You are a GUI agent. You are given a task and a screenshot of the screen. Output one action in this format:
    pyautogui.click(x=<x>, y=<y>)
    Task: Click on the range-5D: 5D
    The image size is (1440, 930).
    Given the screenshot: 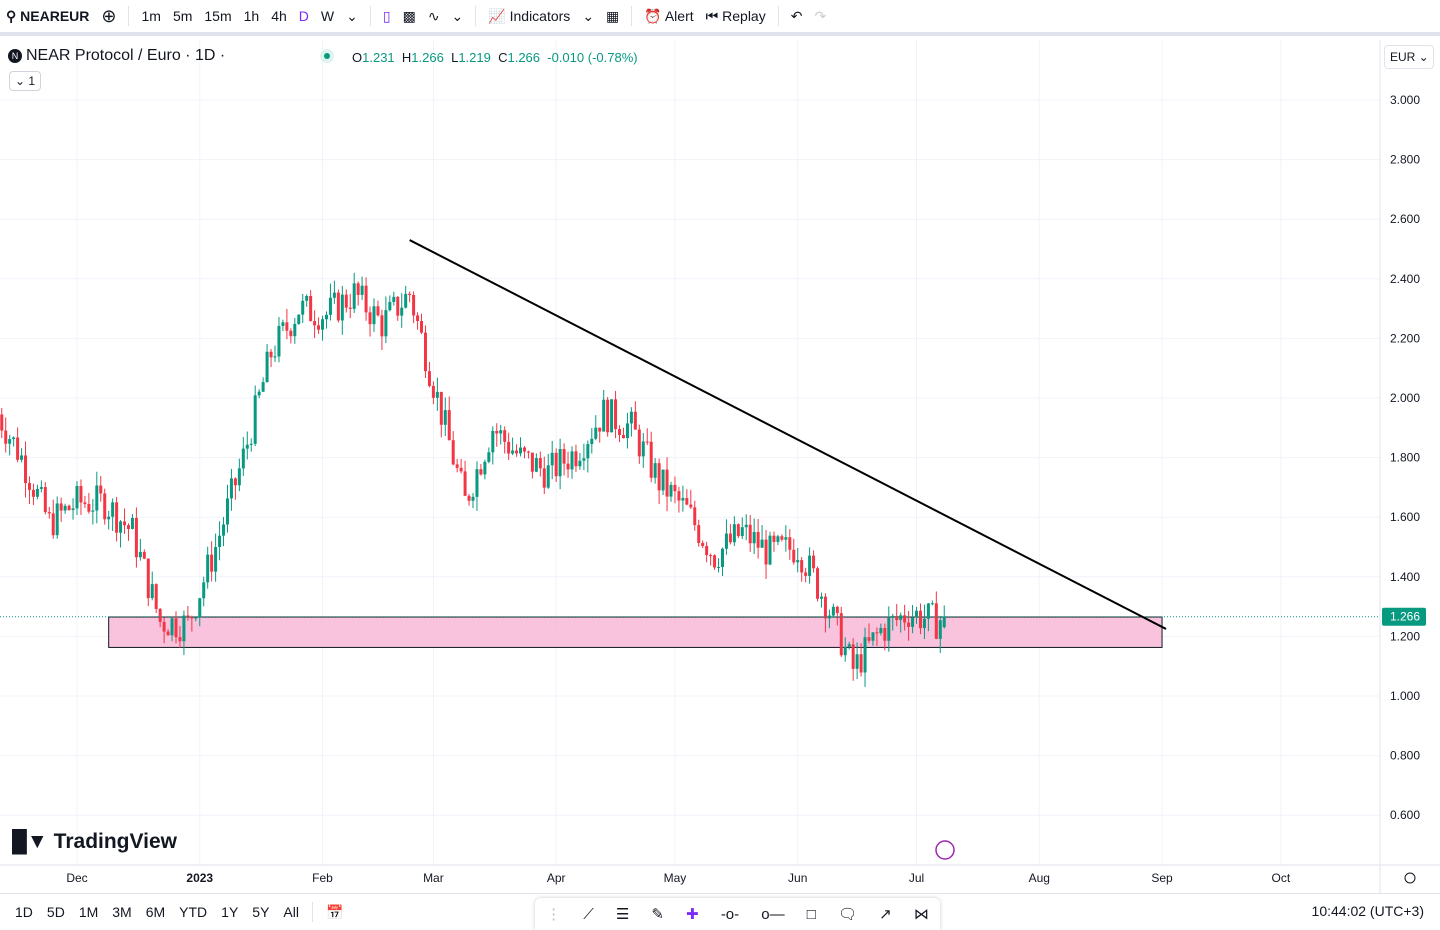 What is the action you would take?
    pyautogui.click(x=55, y=912)
    